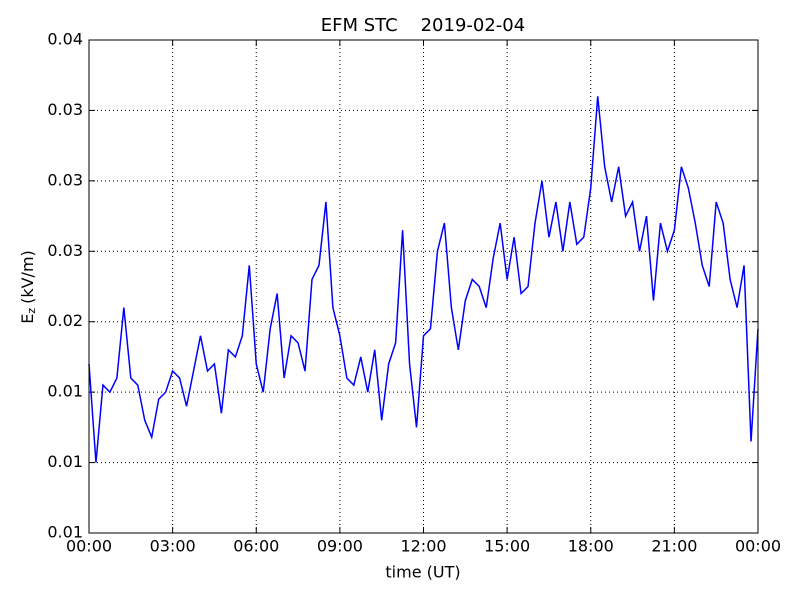 This screenshot has width=800, height=604. Describe the element at coordinates (591, 546) in the screenshot. I see `x-tick-label: 18:00` at that location.